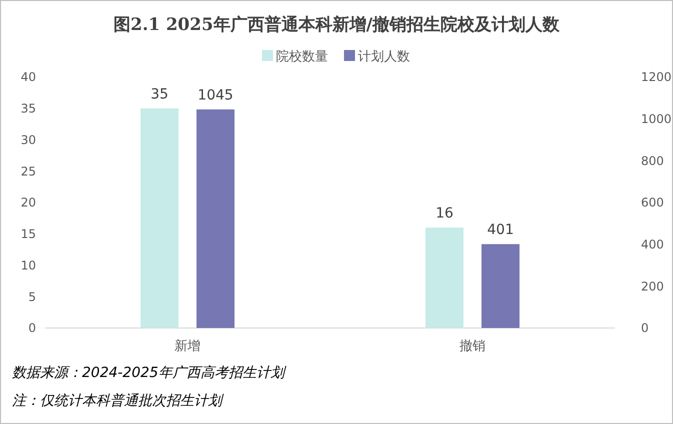 The width and height of the screenshot is (673, 424). Describe the element at coordinates (336, 24) in the screenshot. I see `chart-title: 图2.1 2025年广西普通本科新增/撤销招生院校及计划人数` at that location.